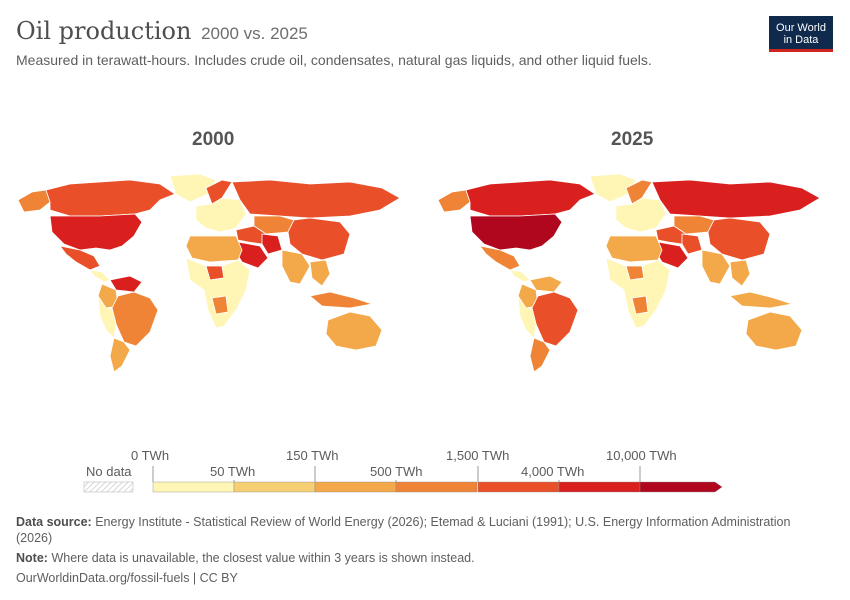 The height and width of the screenshot is (600, 850). Describe the element at coordinates (454, 201) in the screenshot. I see `region-alaska-2025` at that location.